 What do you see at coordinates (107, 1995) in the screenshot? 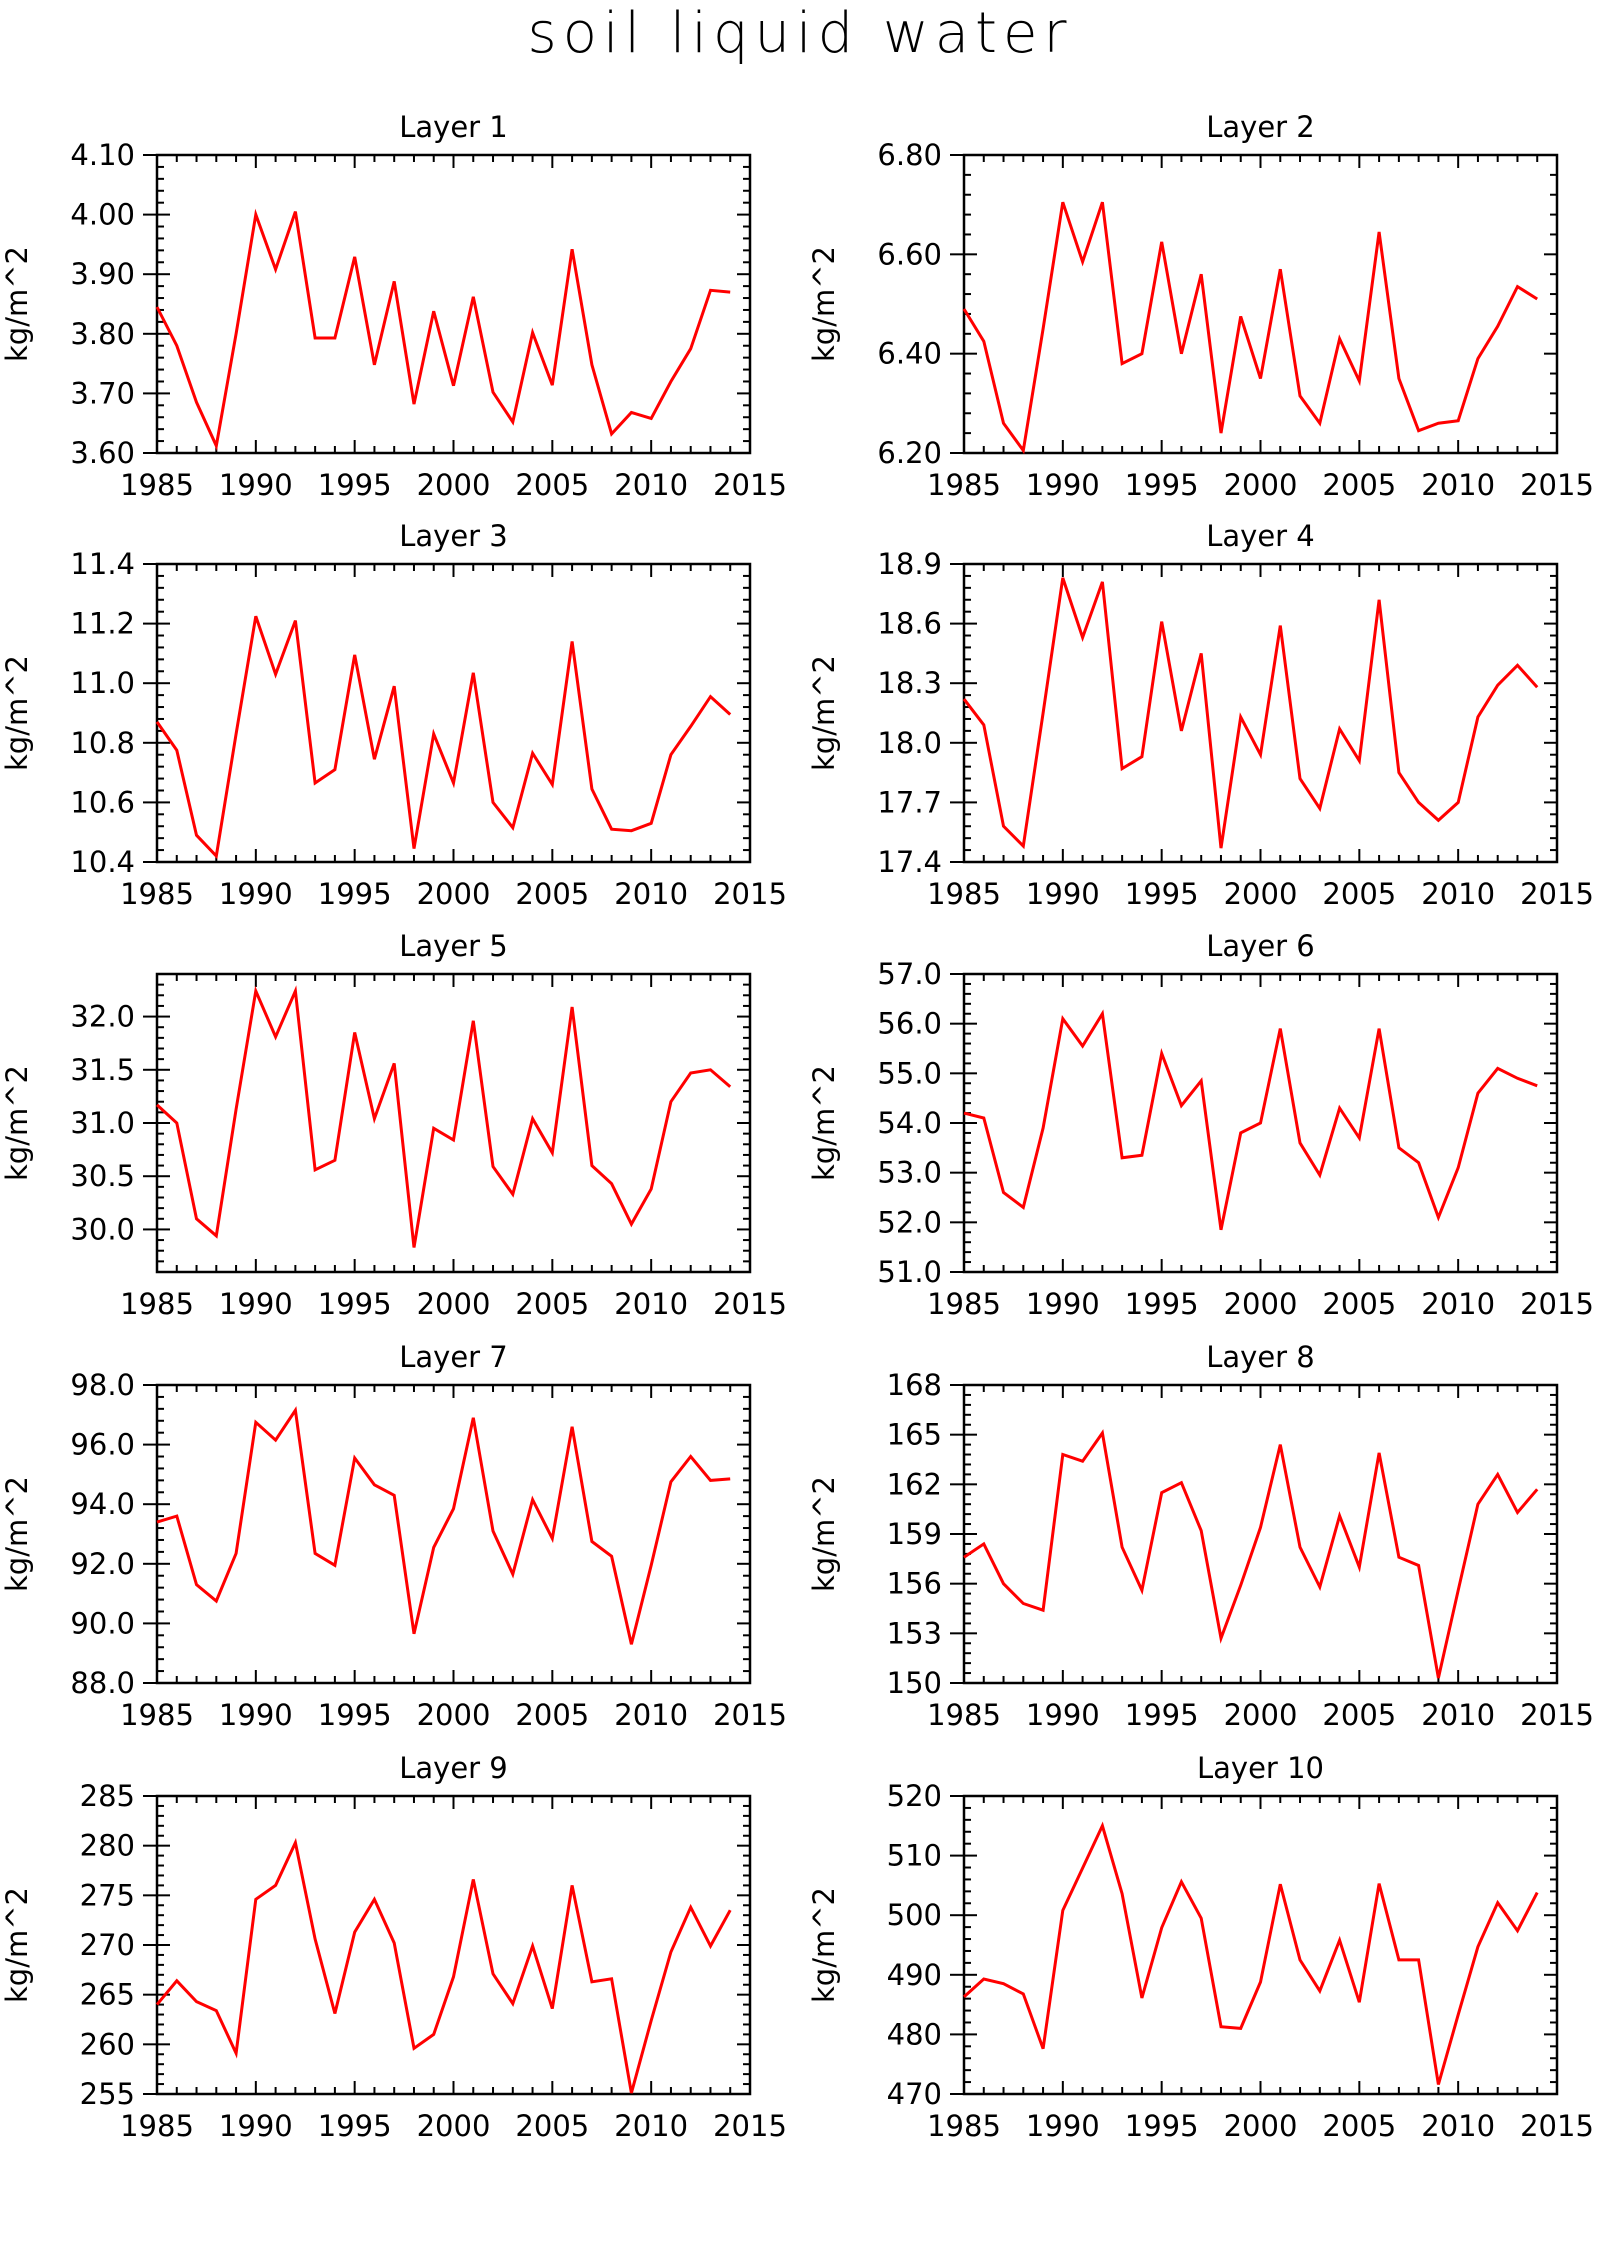
I see `y-tick-label: 265` at bounding box center [107, 1995].